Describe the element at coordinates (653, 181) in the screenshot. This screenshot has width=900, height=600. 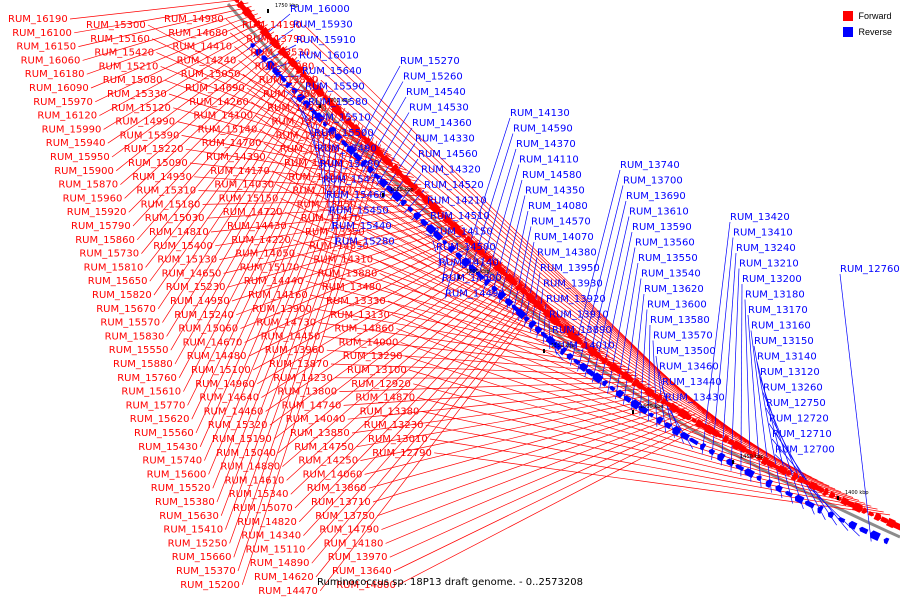
I see `reverse-gene-label: RUM_13700` at that location.